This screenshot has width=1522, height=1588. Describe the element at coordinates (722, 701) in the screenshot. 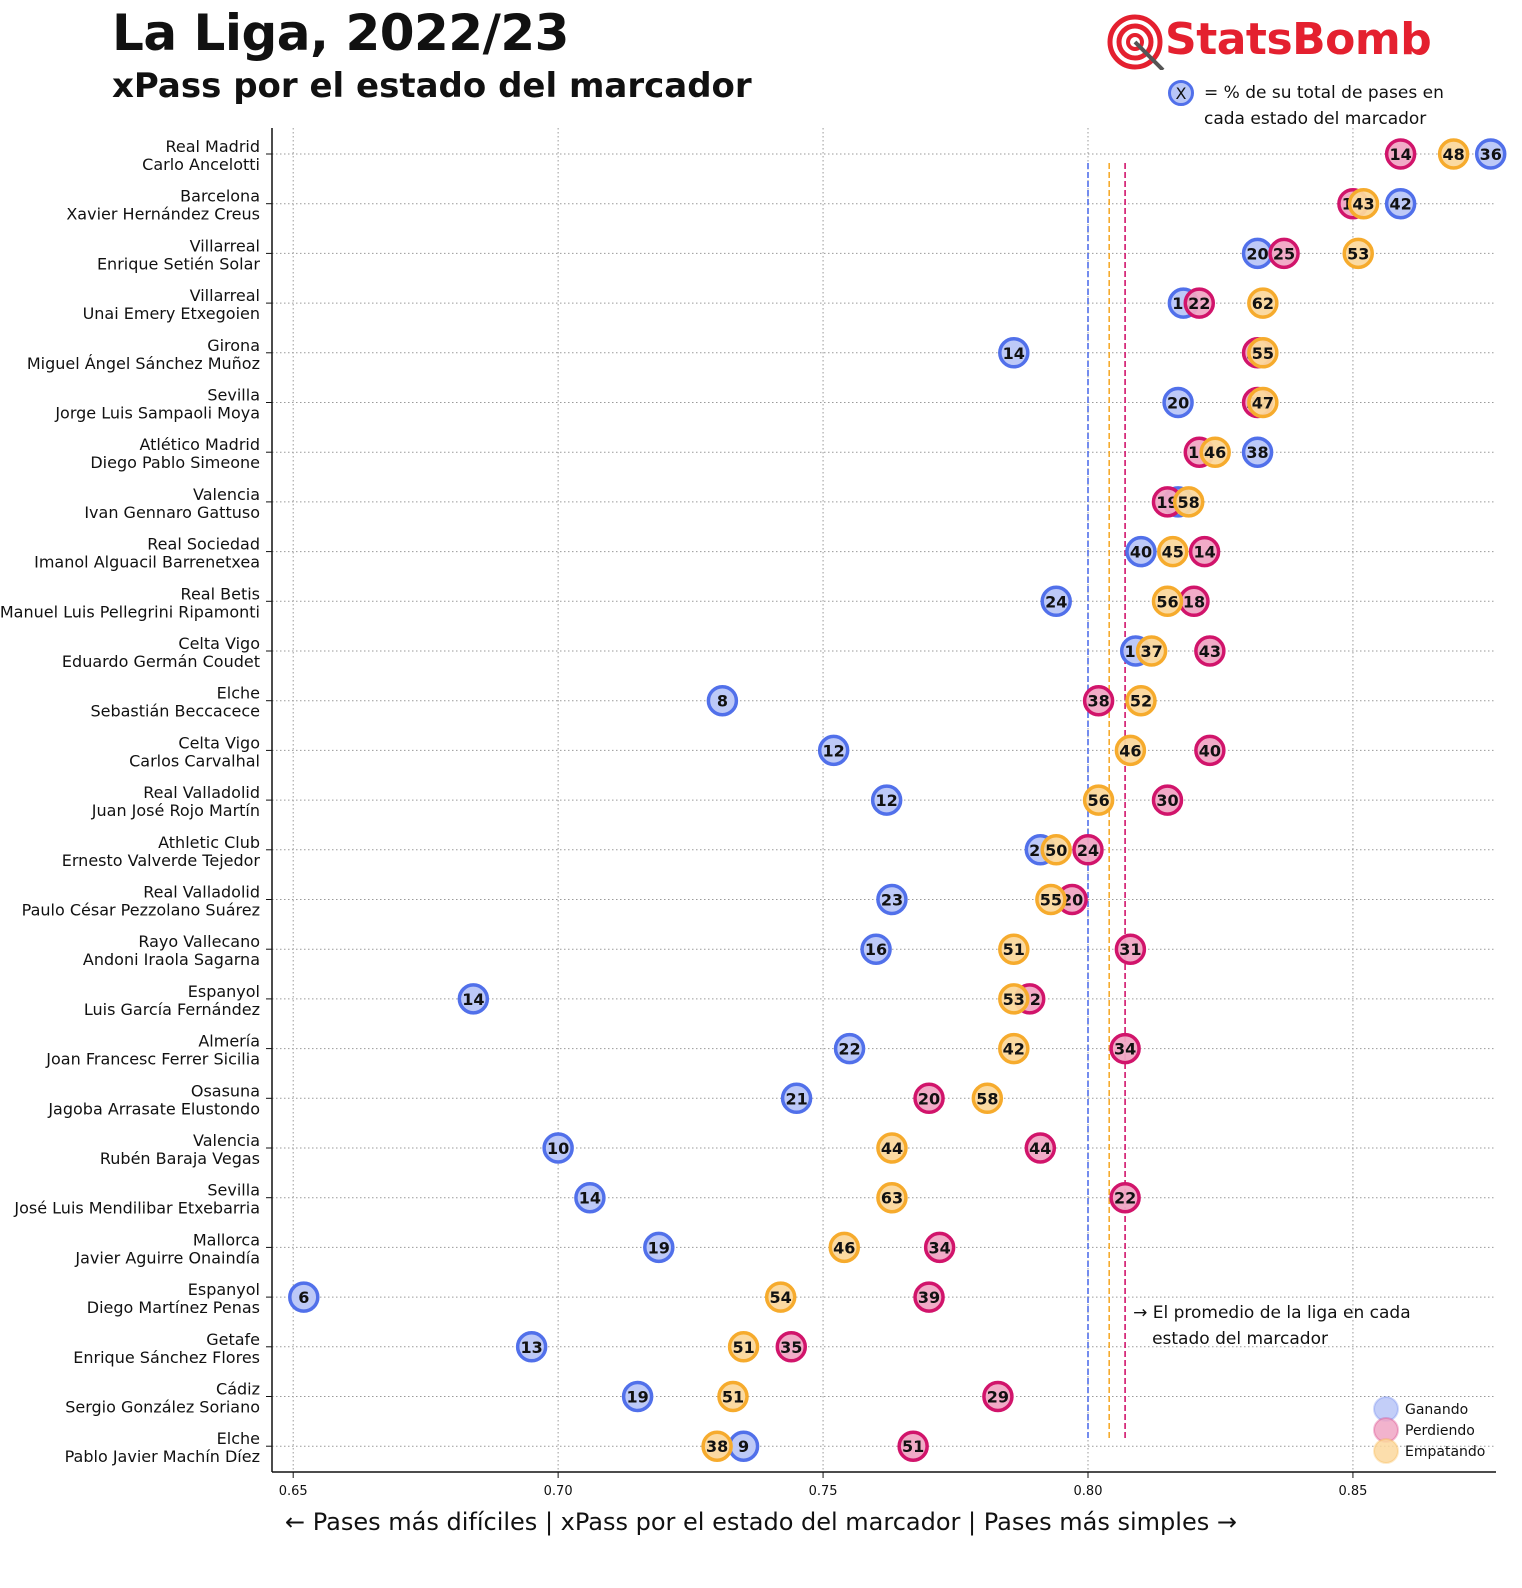

I see `dot-label: 8` at that location.